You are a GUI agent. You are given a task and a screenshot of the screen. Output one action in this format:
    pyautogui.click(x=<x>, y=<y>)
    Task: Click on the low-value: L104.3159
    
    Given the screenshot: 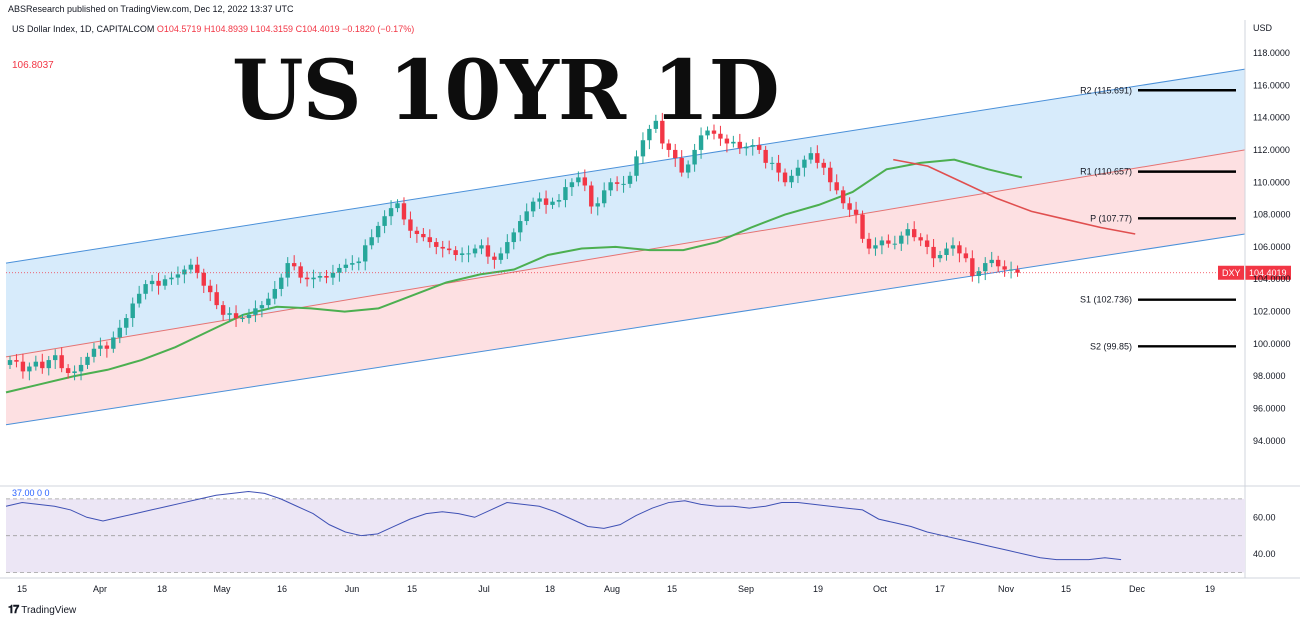 What is the action you would take?
    pyautogui.click(x=272, y=29)
    